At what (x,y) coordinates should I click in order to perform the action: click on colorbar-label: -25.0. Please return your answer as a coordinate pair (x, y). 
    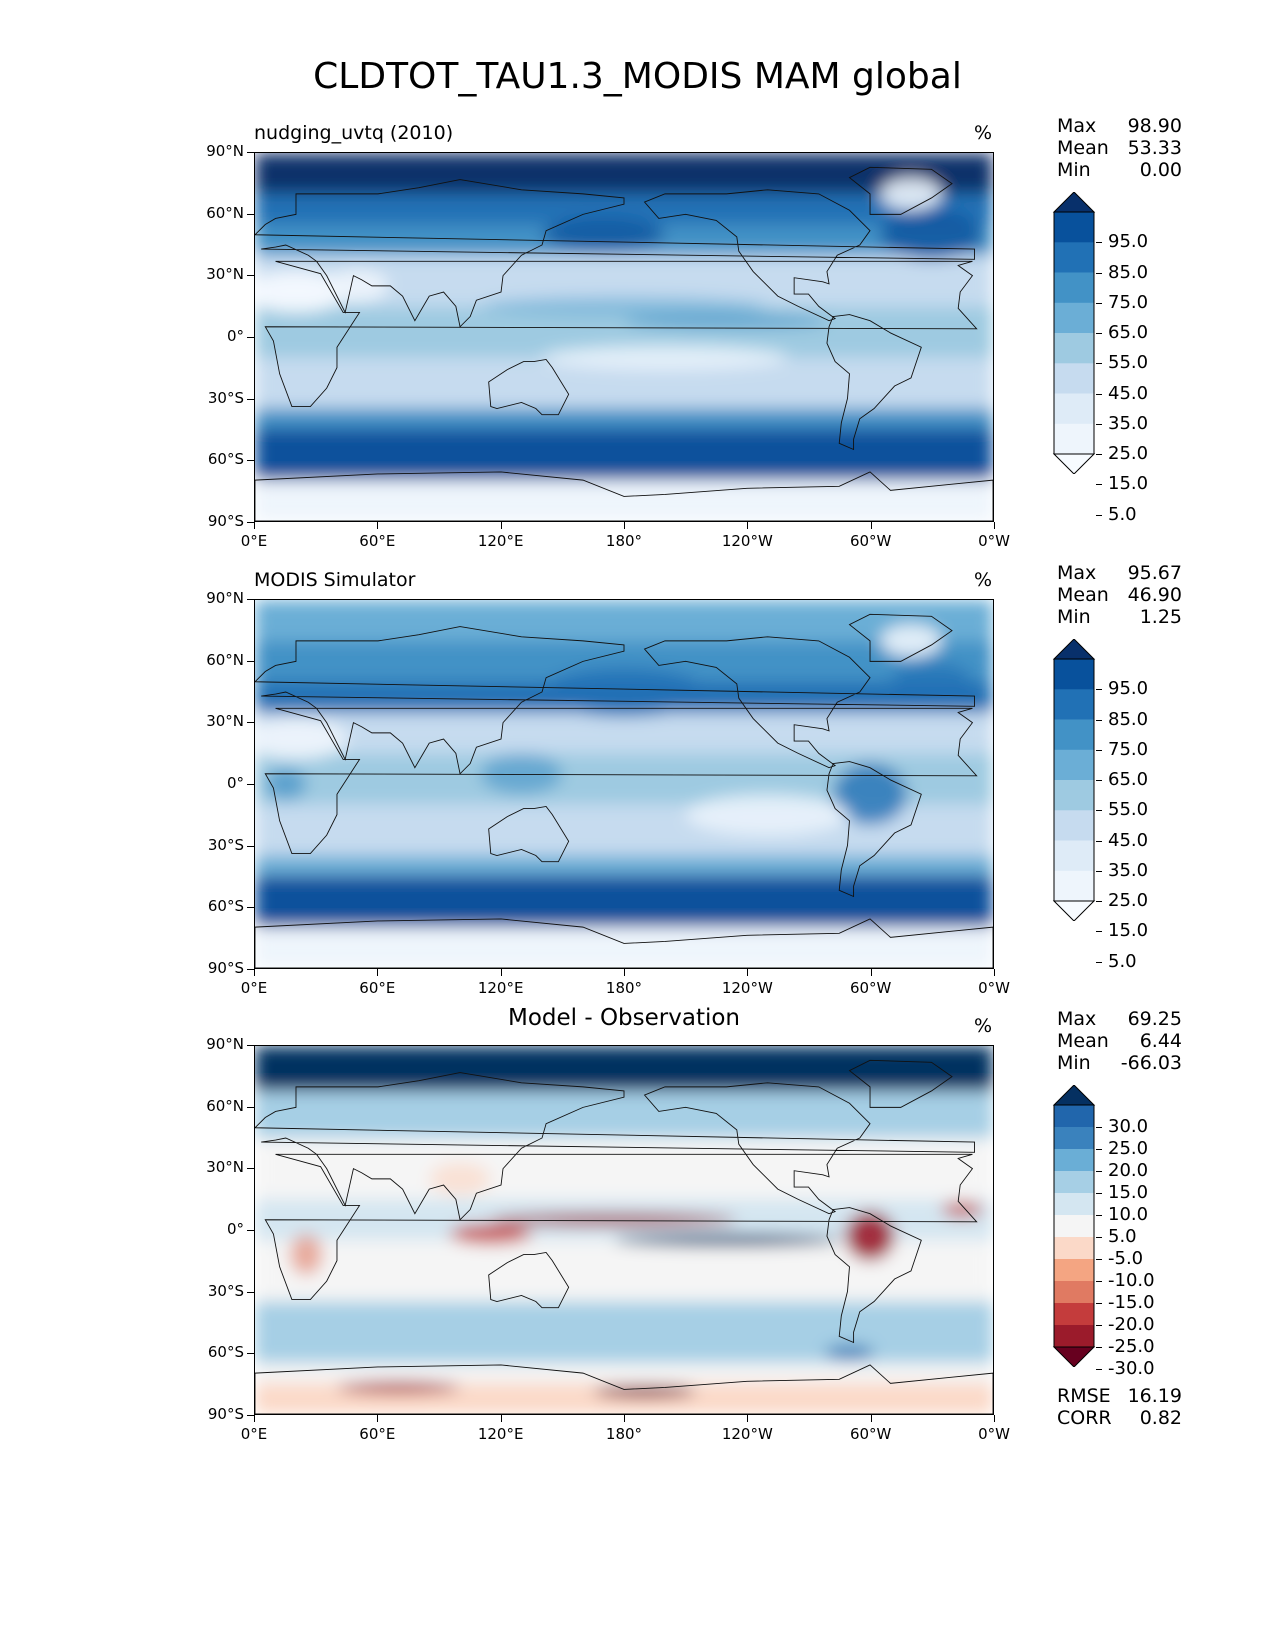
    Looking at the image, I should click on (1131, 1346).